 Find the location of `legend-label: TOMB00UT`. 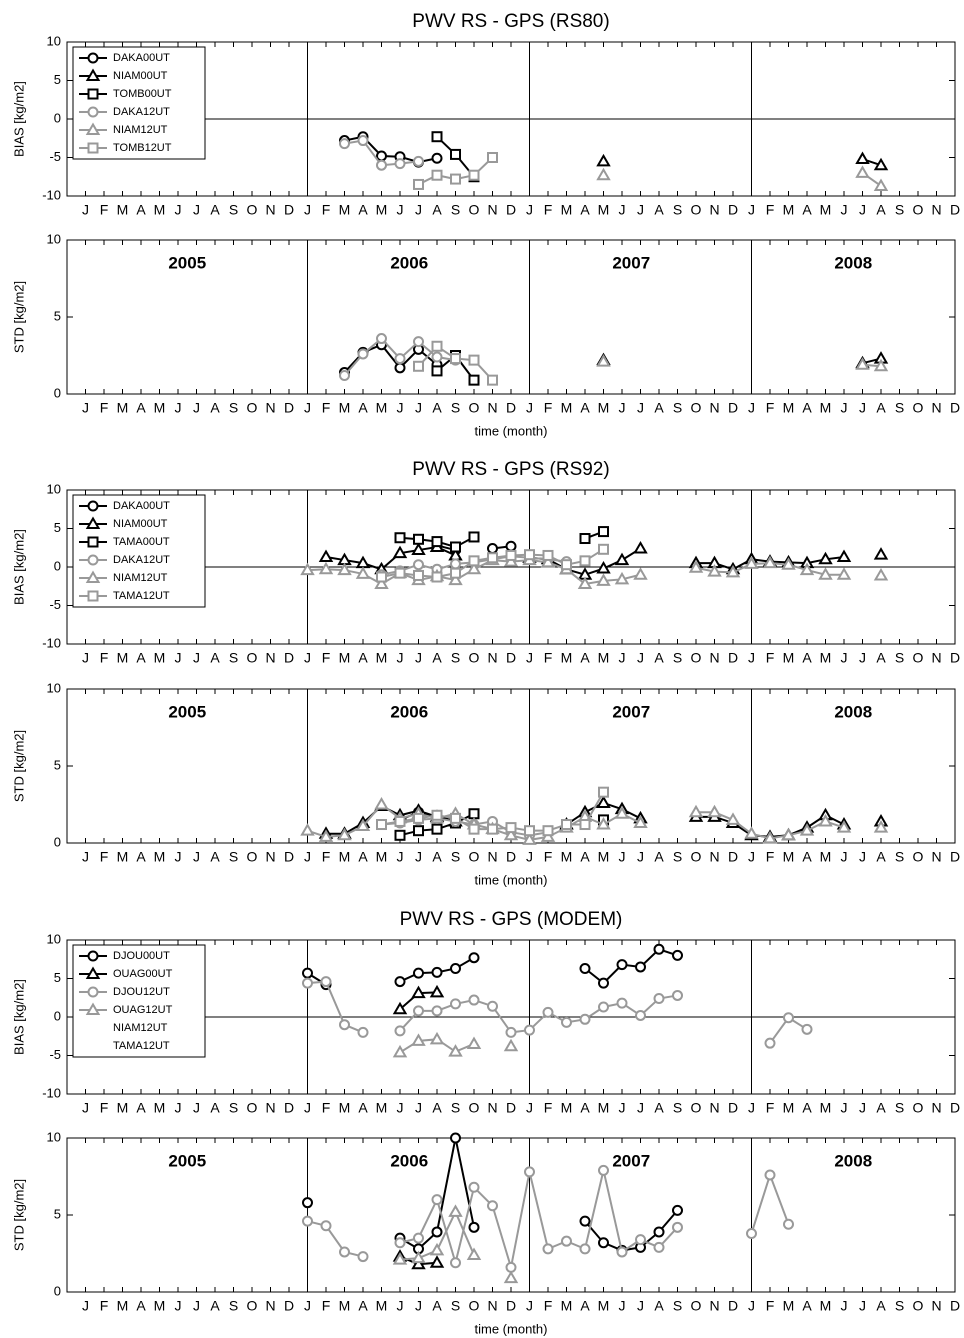

legend-label: TOMB00UT is located at coordinates (142, 94).